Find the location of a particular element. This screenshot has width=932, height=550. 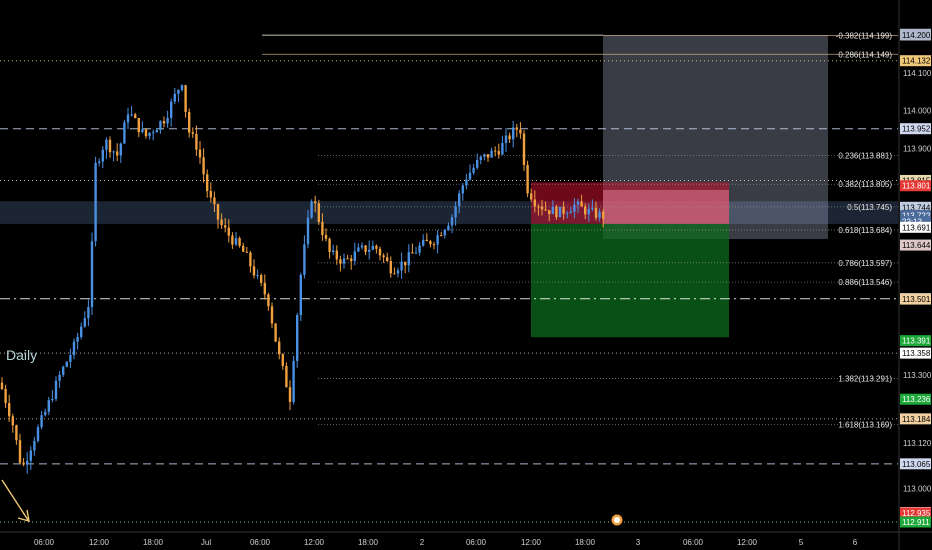

price-badge-label: 113.801 is located at coordinates (916, 186).